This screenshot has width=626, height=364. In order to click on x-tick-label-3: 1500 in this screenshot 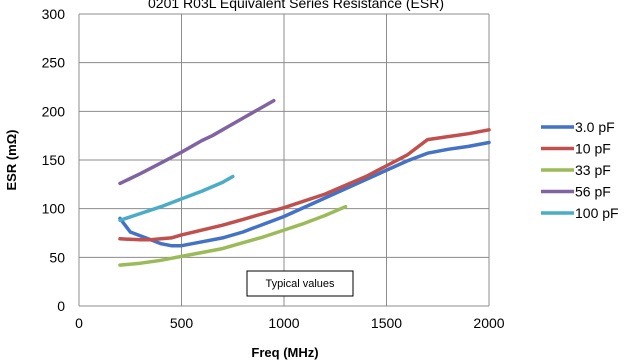, I will do `click(386, 323)`.